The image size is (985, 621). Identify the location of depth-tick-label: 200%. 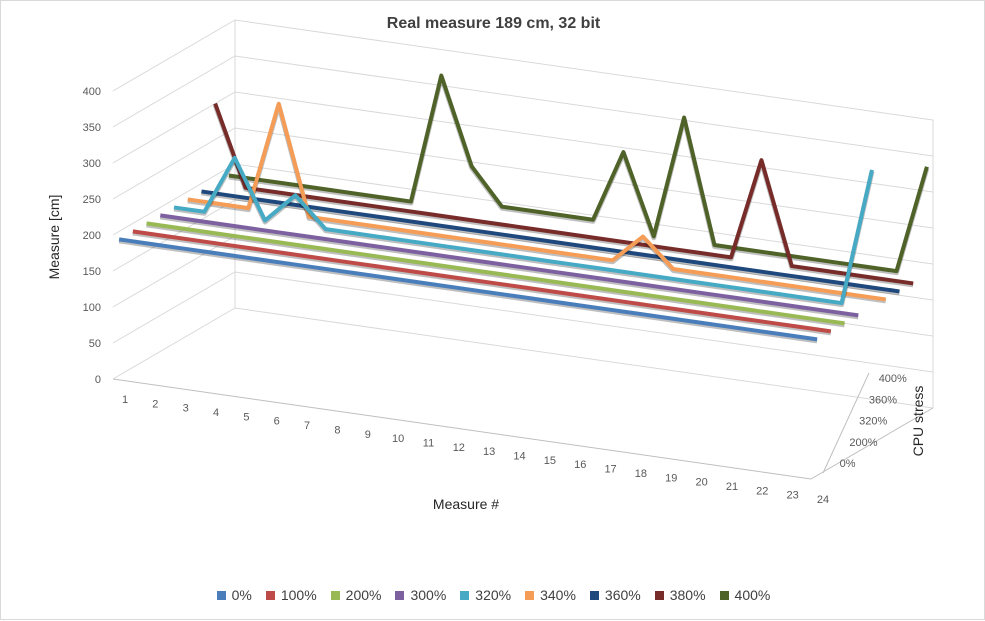
(863, 443).